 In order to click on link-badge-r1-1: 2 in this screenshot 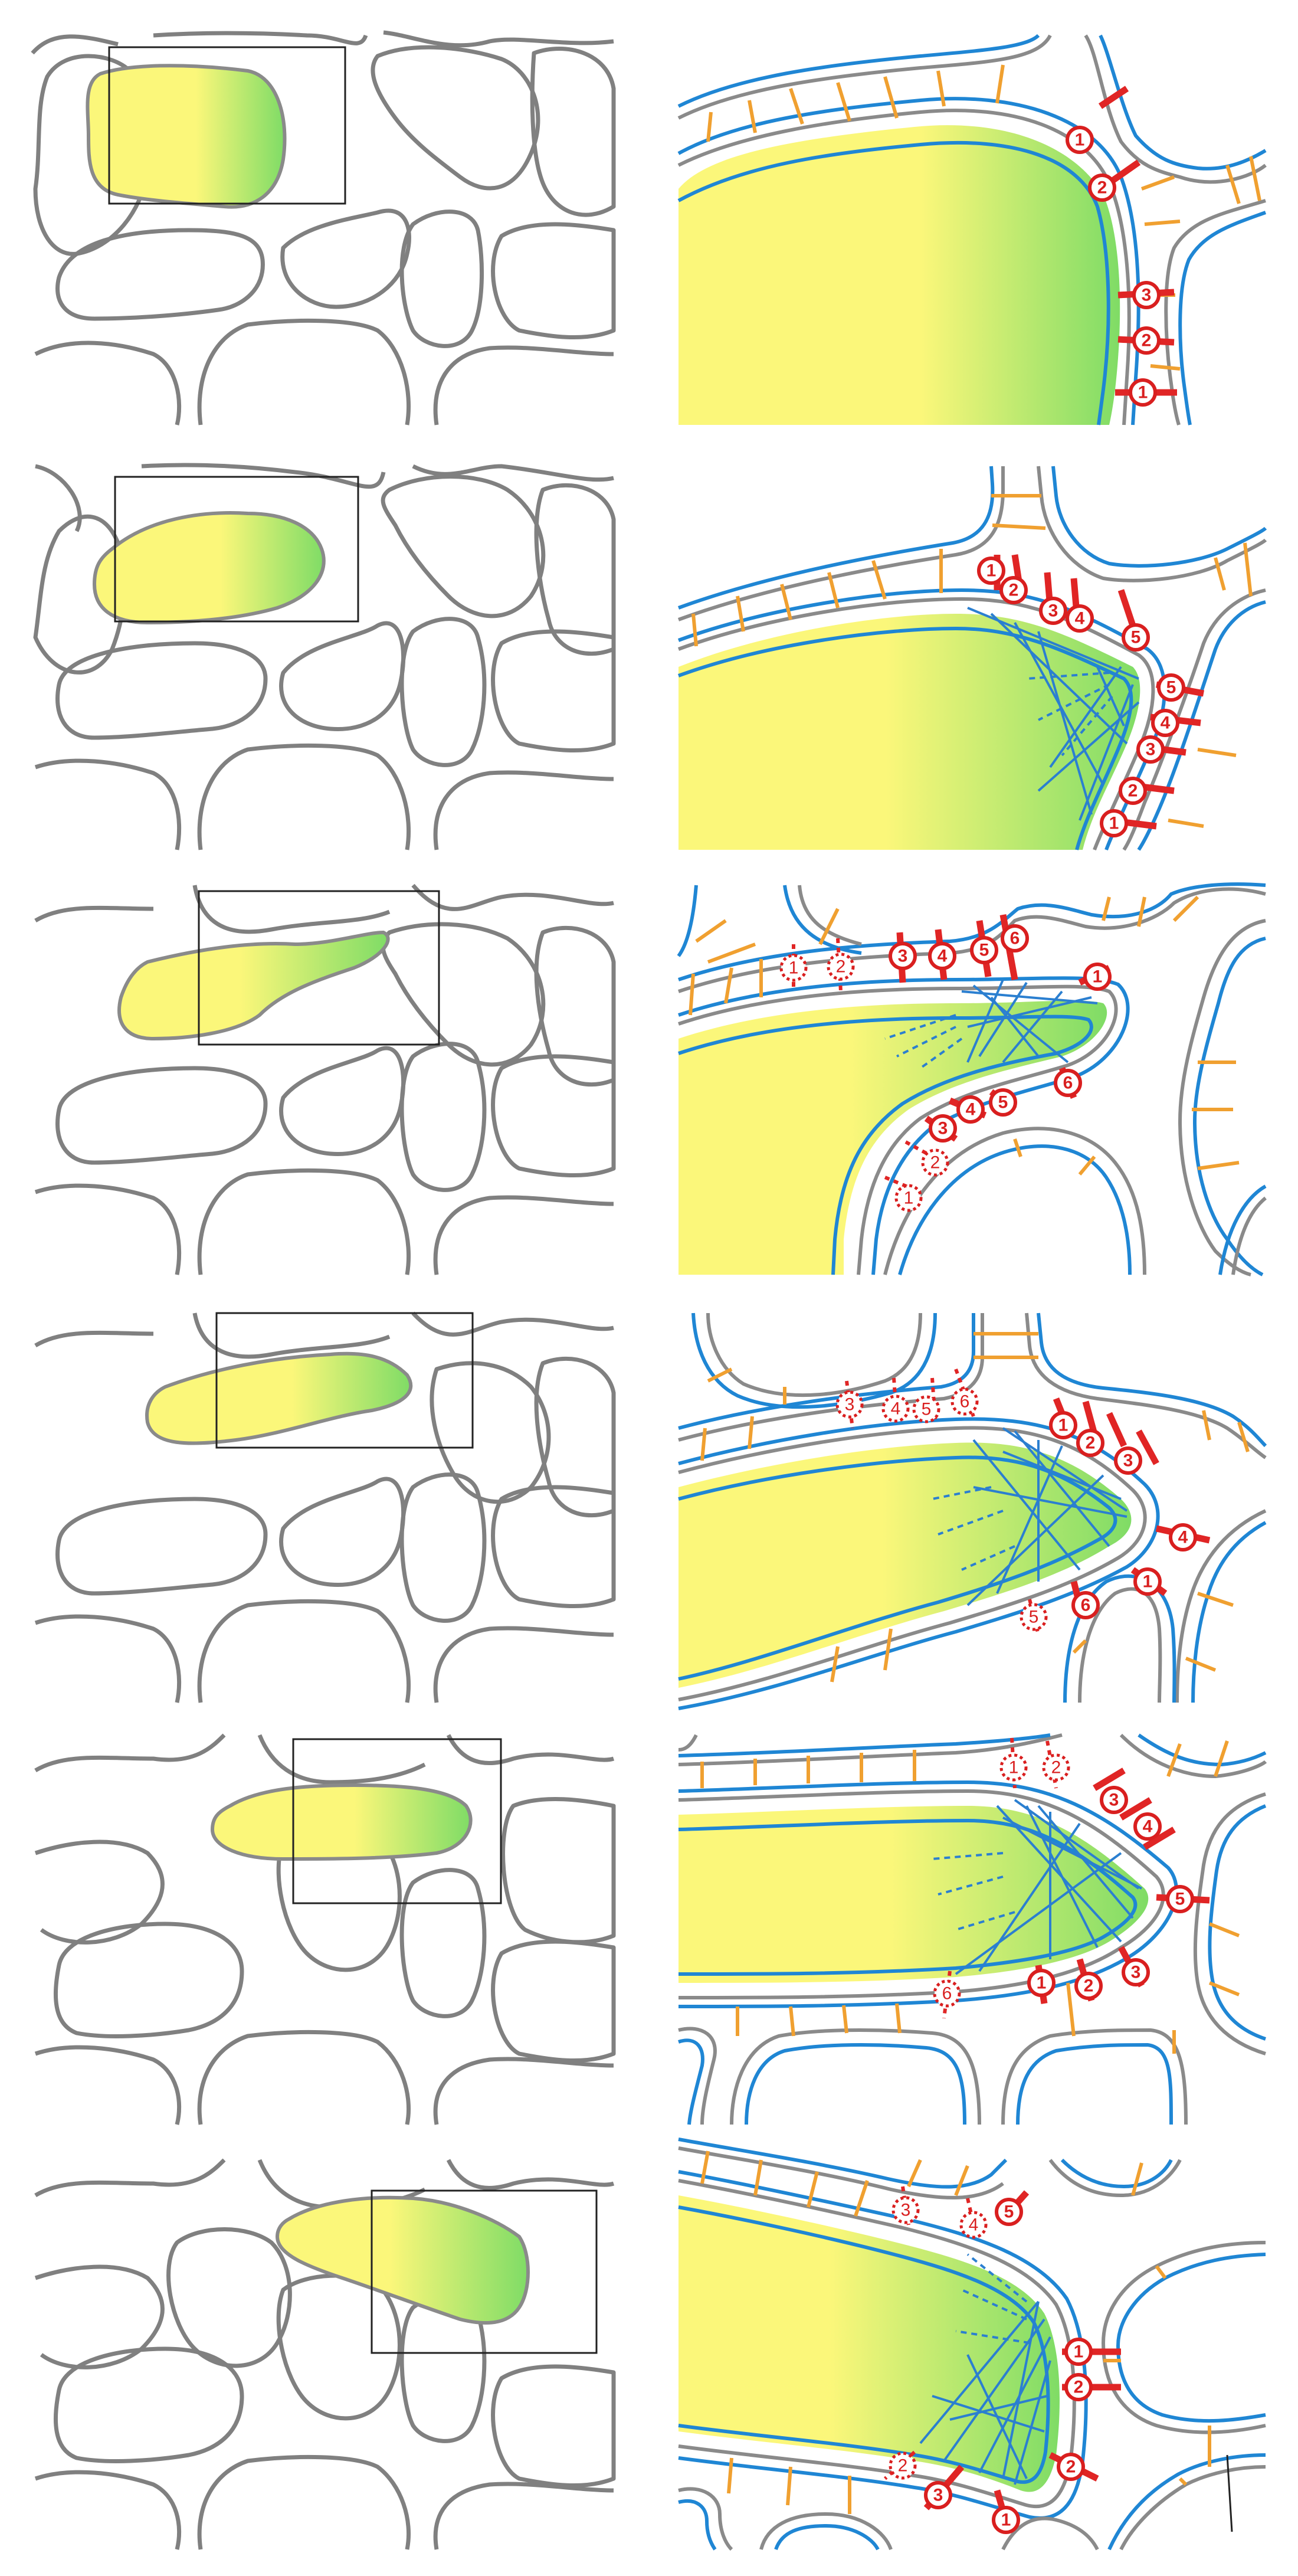, I will do `click(1102, 188)`.